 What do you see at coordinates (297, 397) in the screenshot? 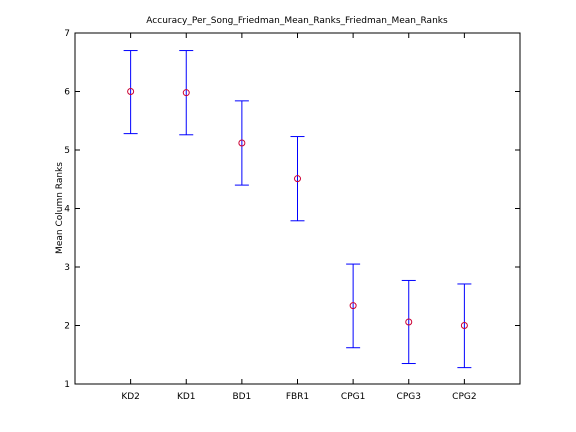
I see `x-tick-label: FBR1` at bounding box center [297, 397].